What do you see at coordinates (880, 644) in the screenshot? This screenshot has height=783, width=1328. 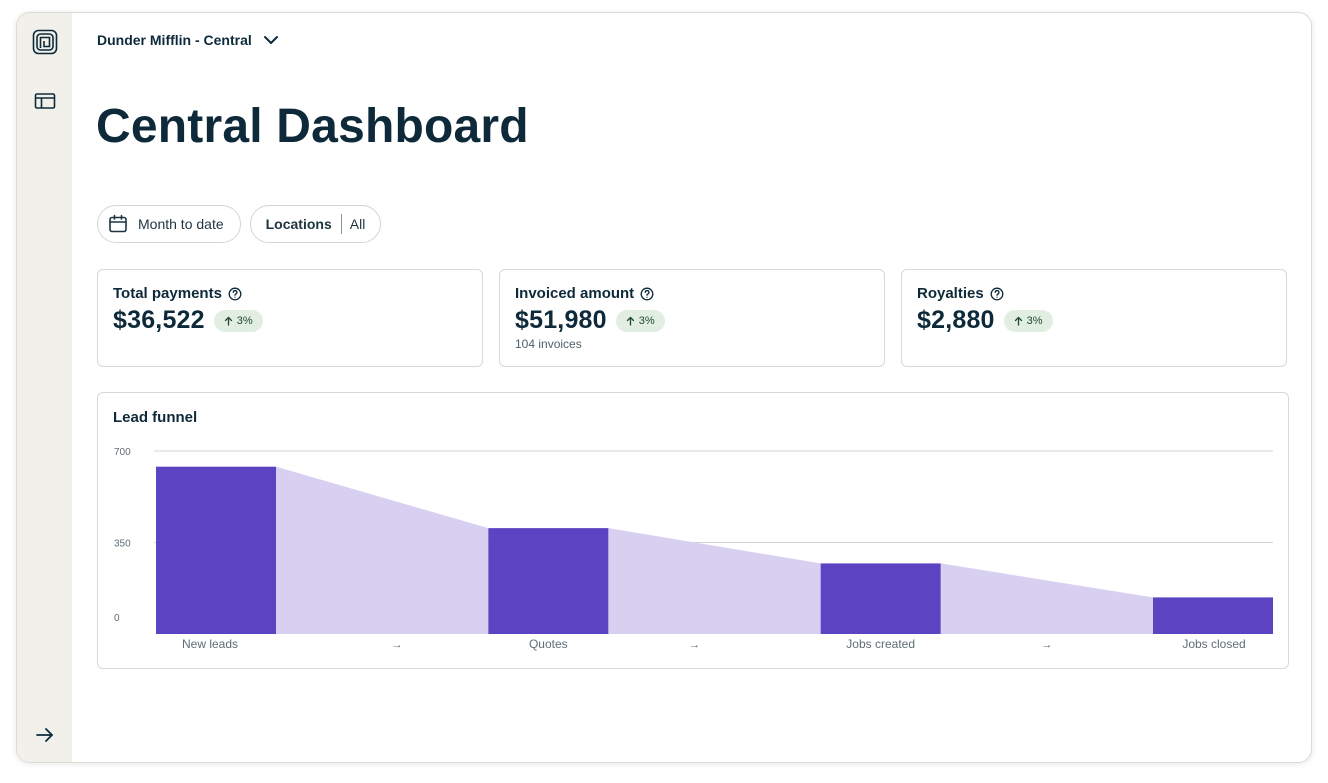 I see `x-category-label: Jobs created` at bounding box center [880, 644].